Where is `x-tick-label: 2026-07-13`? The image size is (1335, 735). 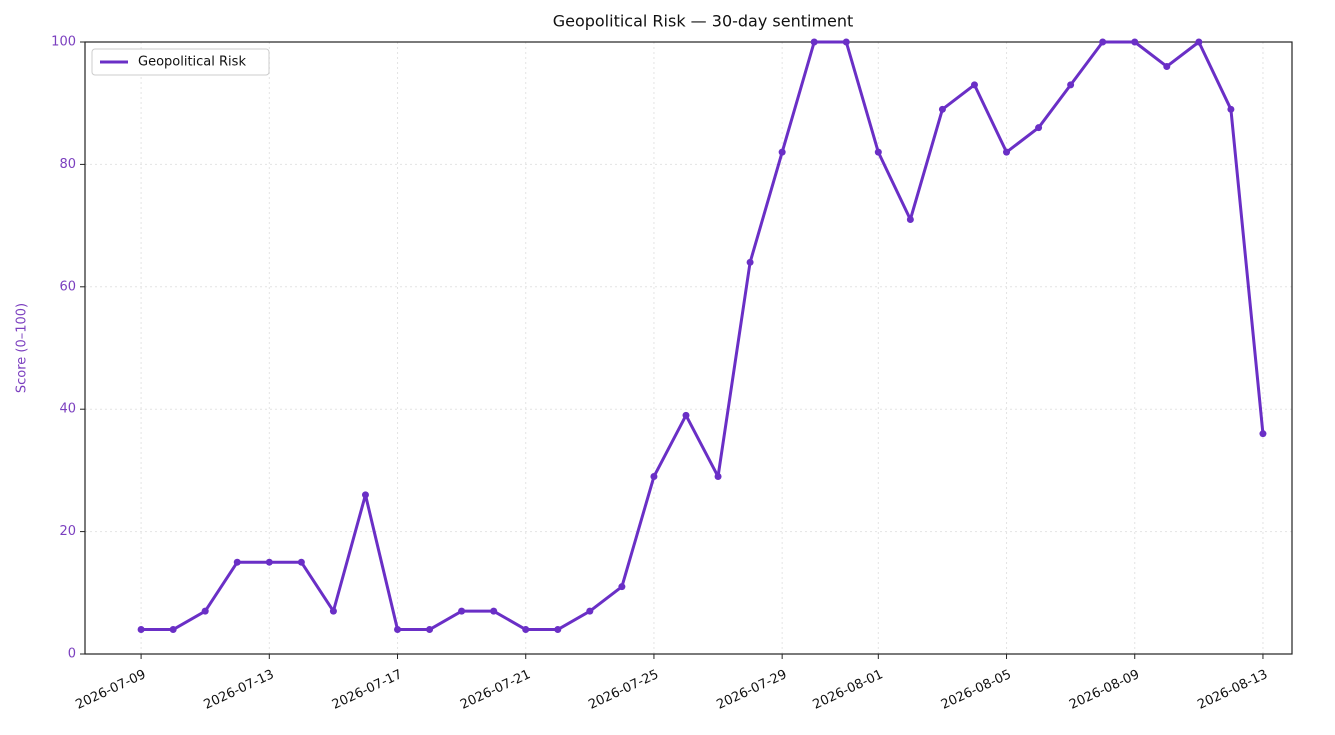 x-tick-label: 2026-07-13 is located at coordinates (239, 690).